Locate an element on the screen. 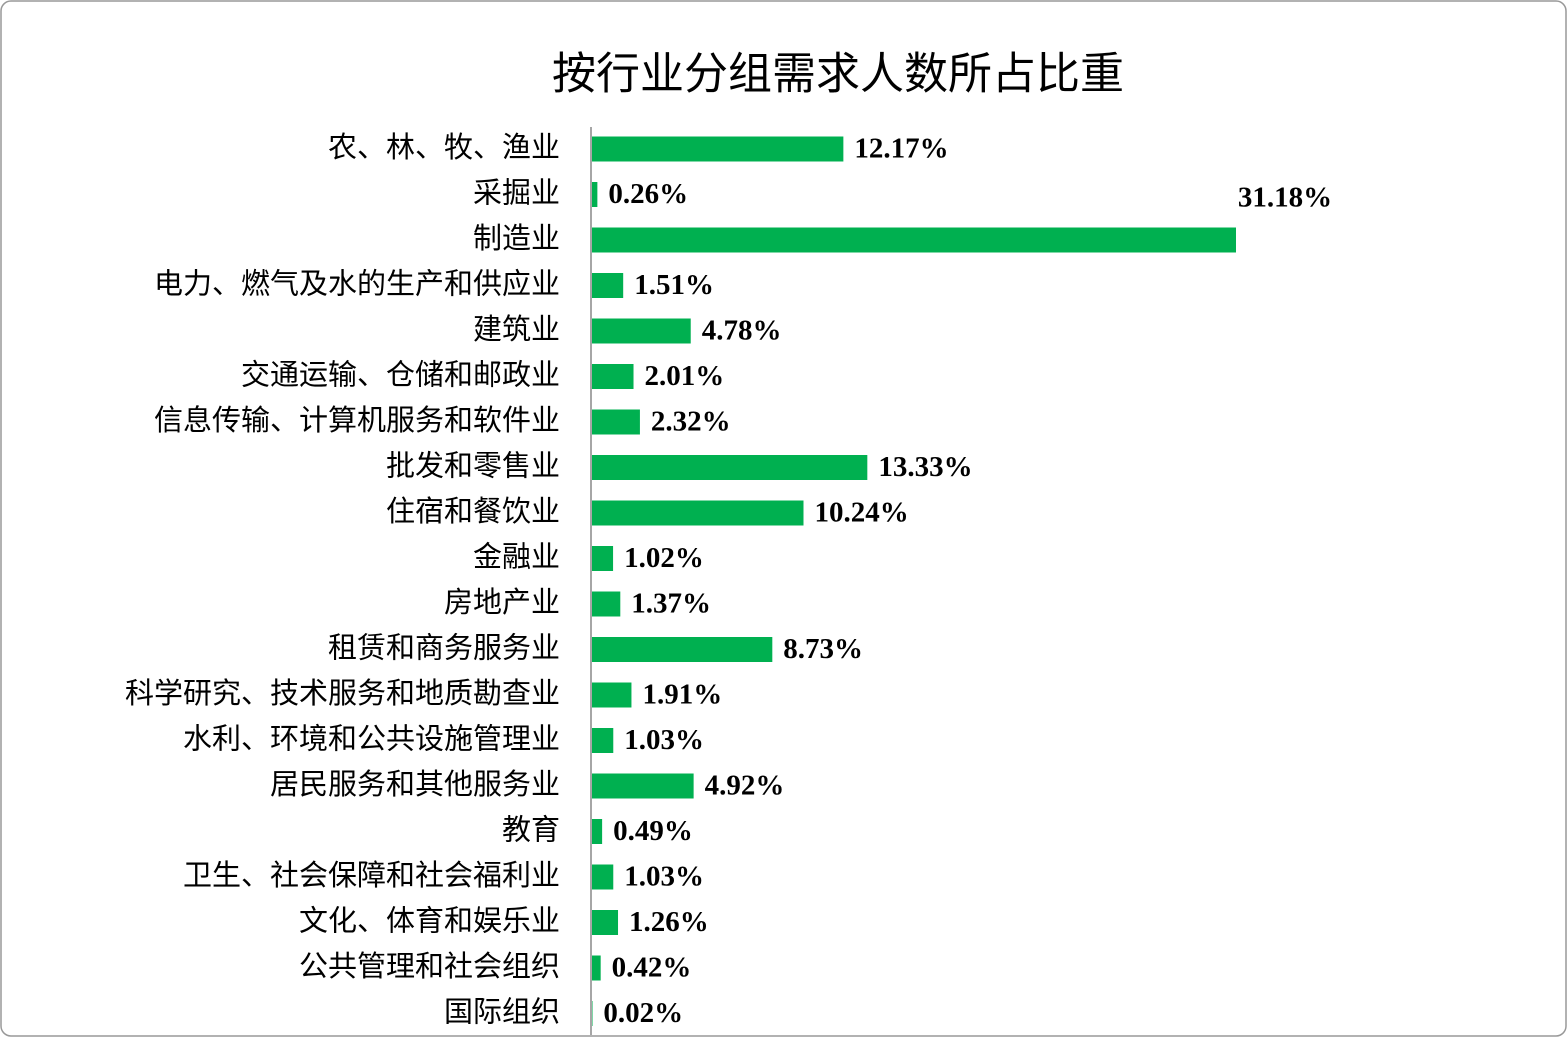  y-tick-label: 水利、环境和公共设施管理业 is located at coordinates (371, 739).